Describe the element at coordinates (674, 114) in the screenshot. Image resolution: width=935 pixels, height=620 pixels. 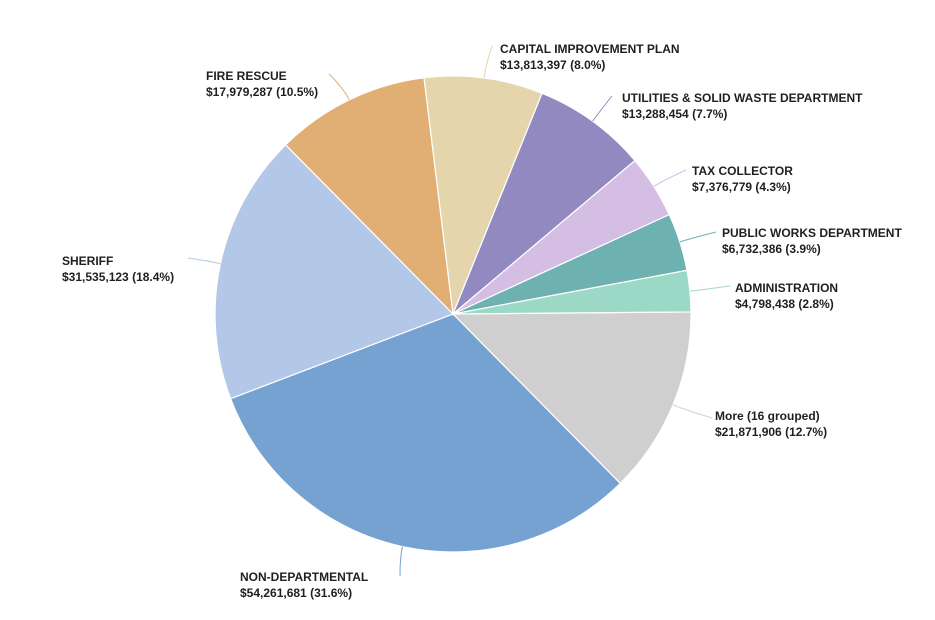
I see `slice-label-value-utilities-solid-waste-department: $13,288,454 (7.7%)` at that location.